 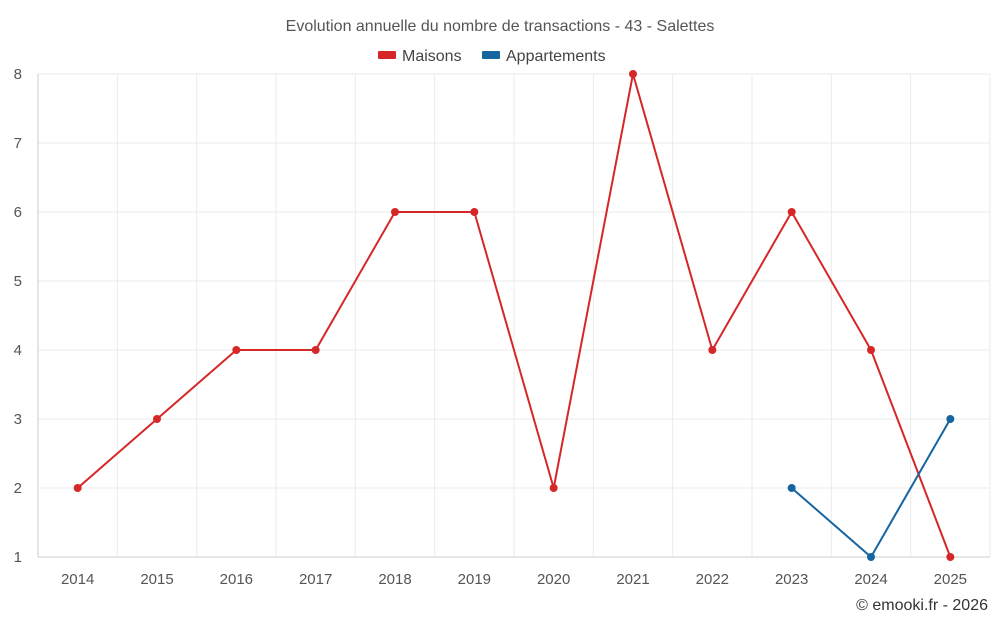 I want to click on y-tick-label-1: 1, so click(x=18, y=557).